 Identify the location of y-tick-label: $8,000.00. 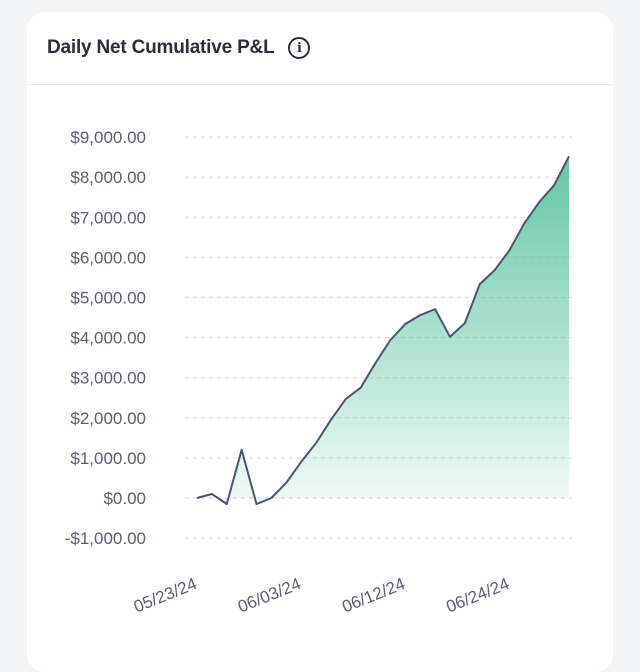
(108, 177).